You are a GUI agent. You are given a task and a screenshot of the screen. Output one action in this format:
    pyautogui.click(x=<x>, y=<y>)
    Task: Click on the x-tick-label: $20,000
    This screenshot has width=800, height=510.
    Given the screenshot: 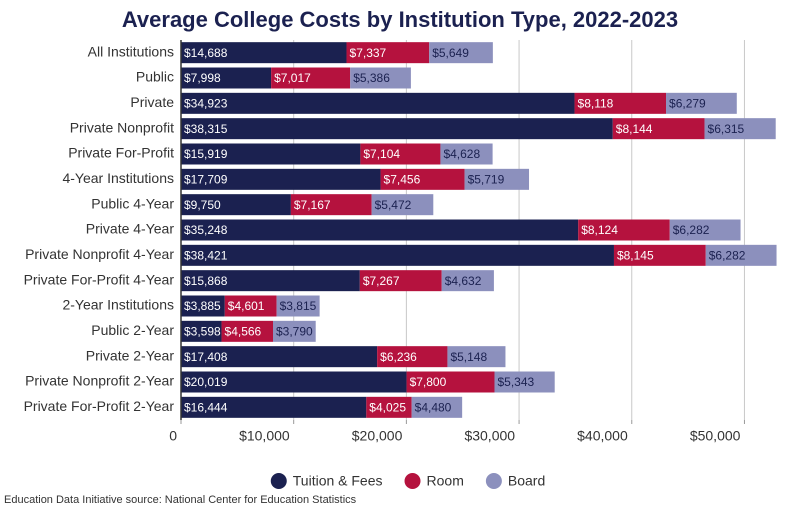 What is the action you would take?
    pyautogui.click(x=377, y=436)
    